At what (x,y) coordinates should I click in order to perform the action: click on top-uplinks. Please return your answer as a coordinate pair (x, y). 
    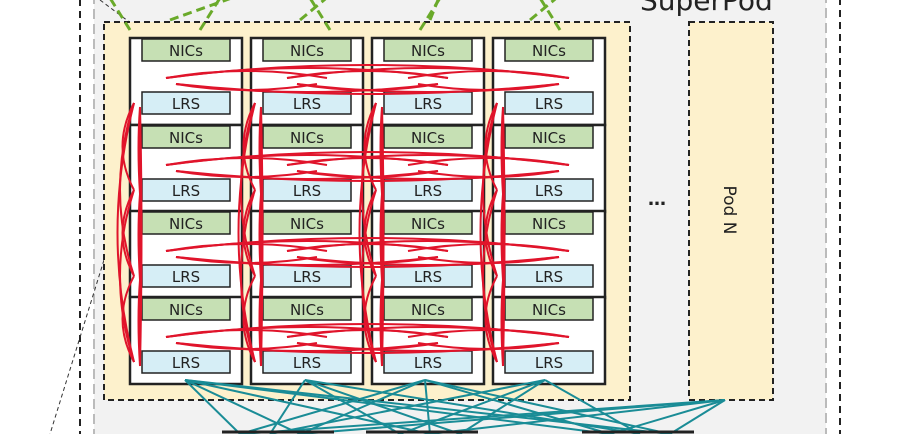
    Looking at the image, I should click on (335, 15).